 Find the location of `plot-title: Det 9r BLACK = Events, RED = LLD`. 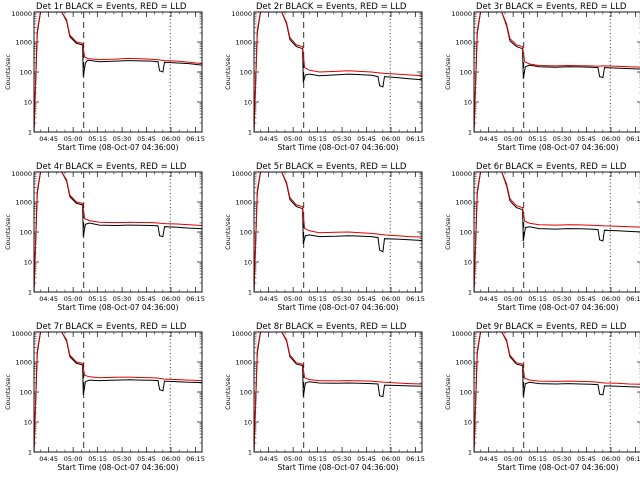

plot-title: Det 9r BLACK = Events, RED = LLD is located at coordinates (551, 327).